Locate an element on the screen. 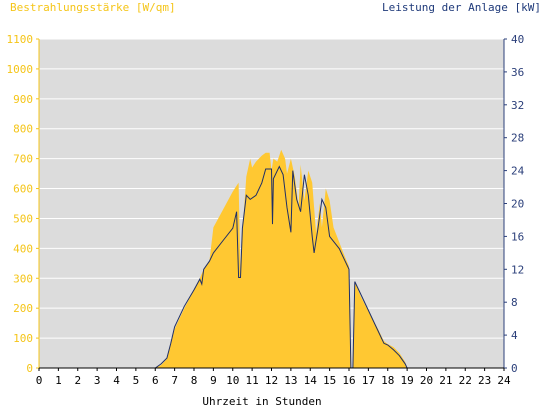  x-axis-ticks: 0 1 2 3 4 5 6 7 8 9 10 11 12 13 14 15 16 17 18 19 20 21 22 23 24 is located at coordinates (273, 377).